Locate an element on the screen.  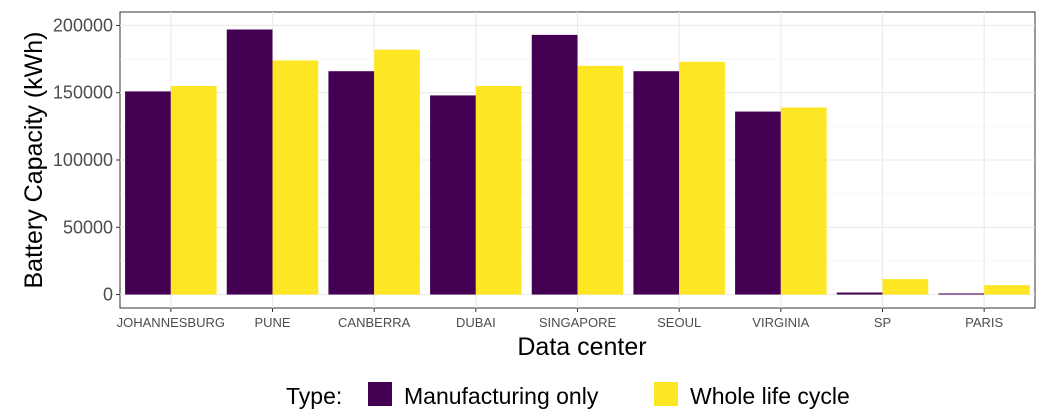
bar-pune-whole-life-cycle is located at coordinates (295, 177).